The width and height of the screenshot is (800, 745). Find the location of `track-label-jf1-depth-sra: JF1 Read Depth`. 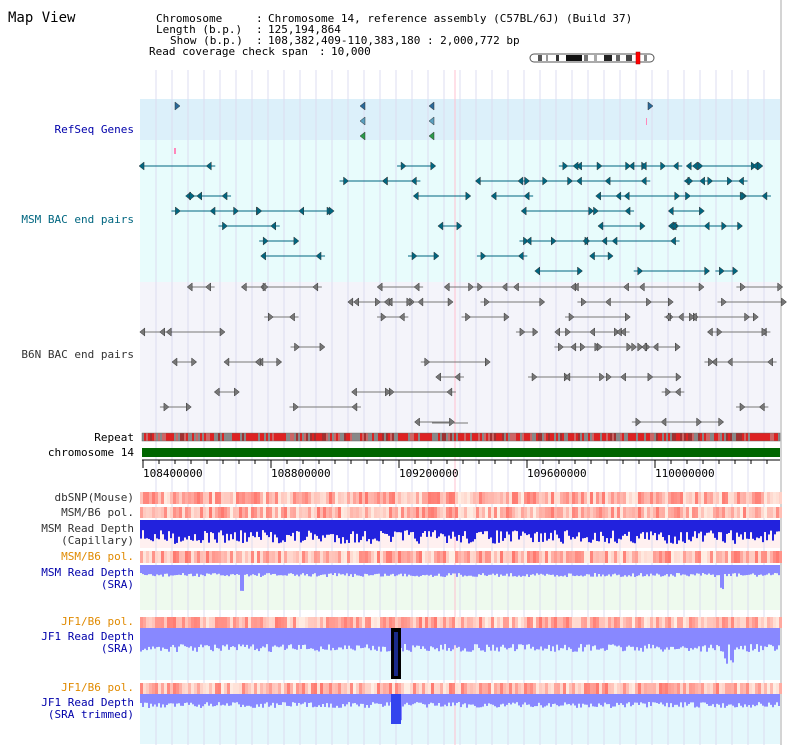

track-label-jf1-depth-sra: JF1 Read Depth is located at coordinates (87, 636).